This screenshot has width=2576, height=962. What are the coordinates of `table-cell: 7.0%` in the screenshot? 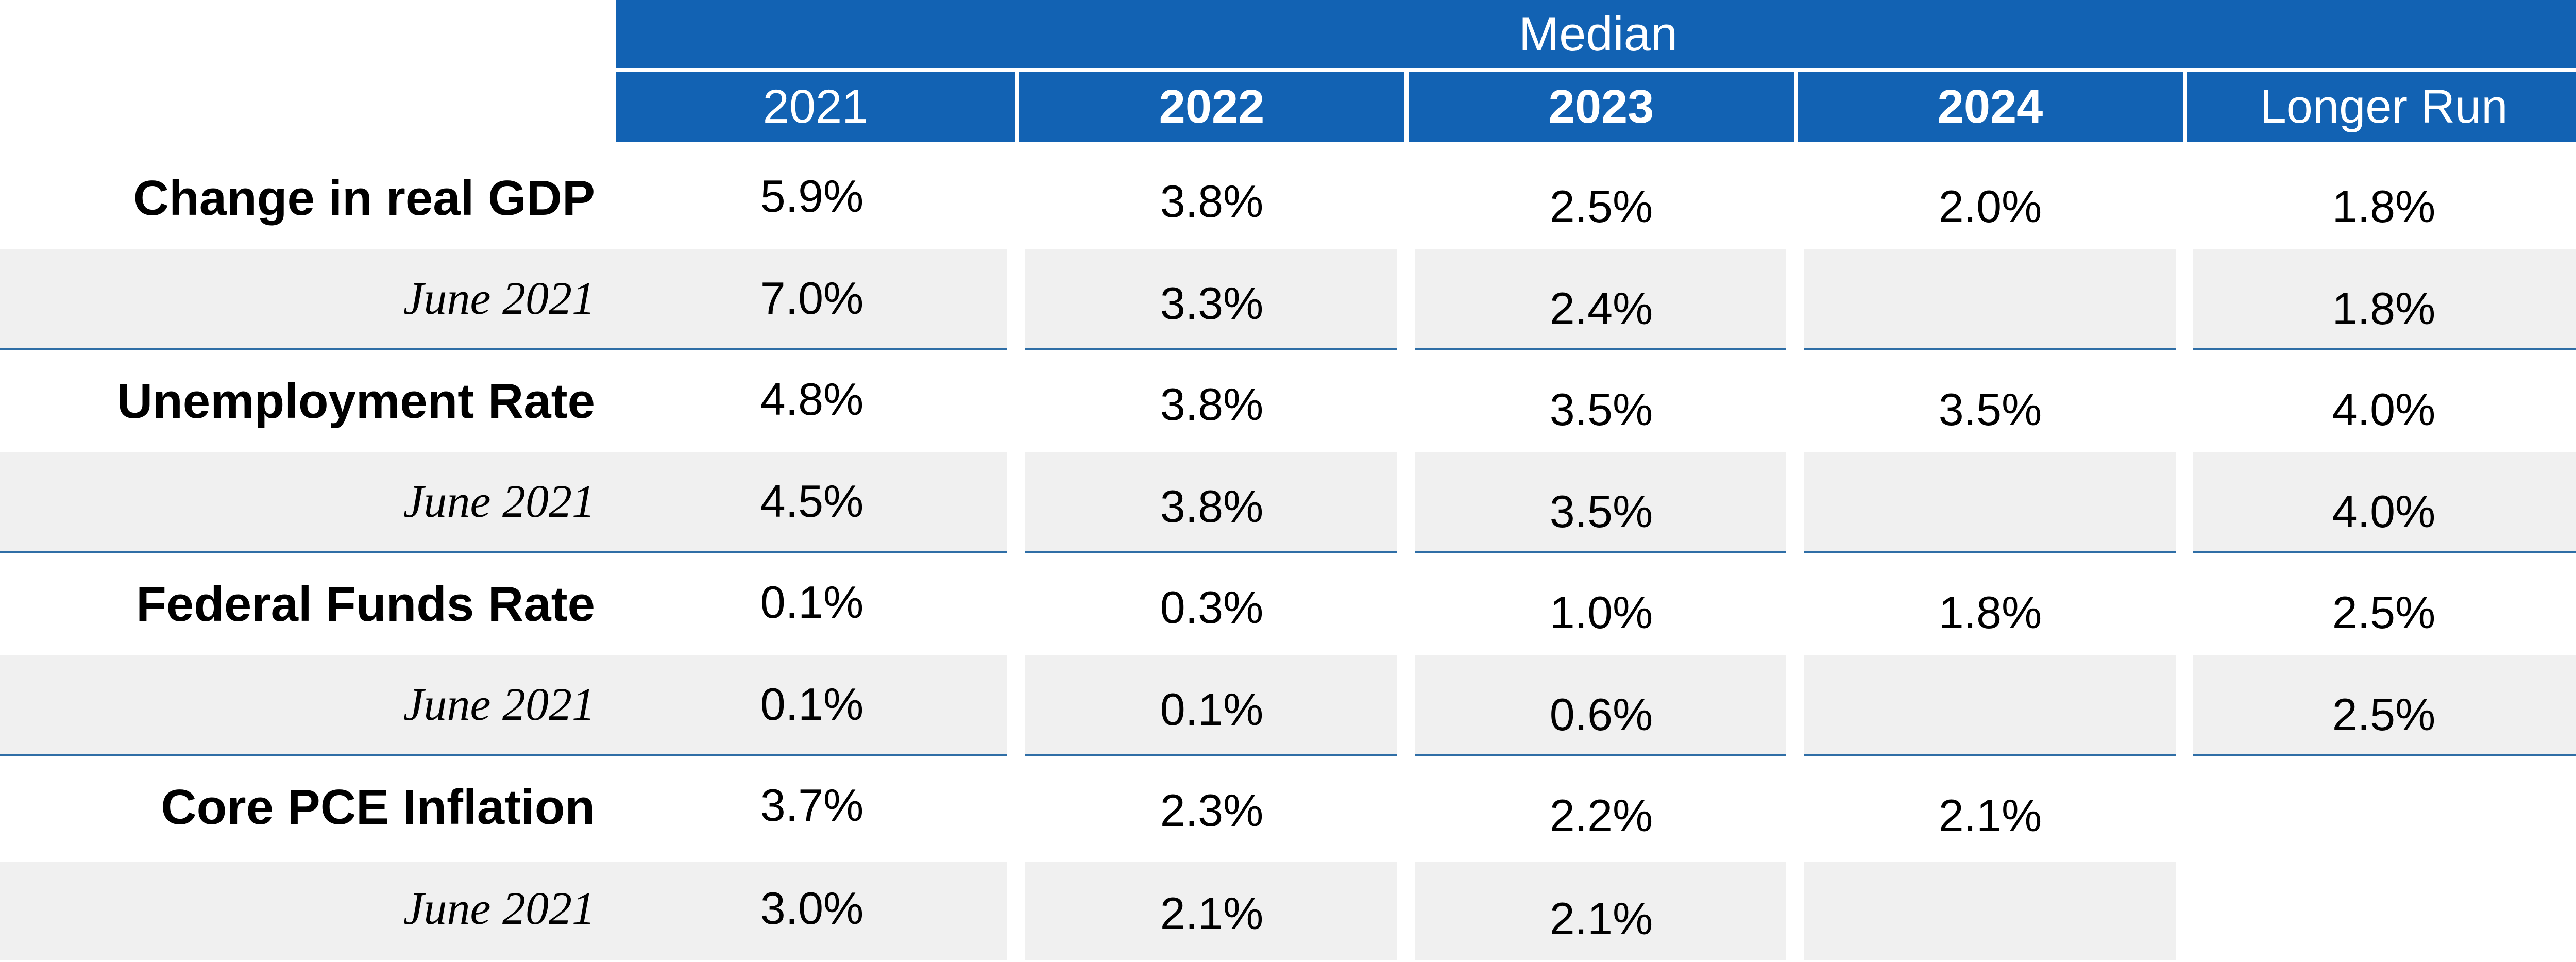 It's located at (812, 298).